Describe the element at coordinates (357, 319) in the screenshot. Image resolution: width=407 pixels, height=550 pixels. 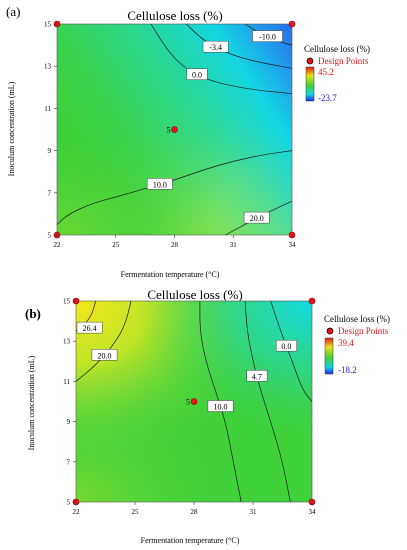
I see `panel-b-legend-title: Cellulose loss (%)` at that location.